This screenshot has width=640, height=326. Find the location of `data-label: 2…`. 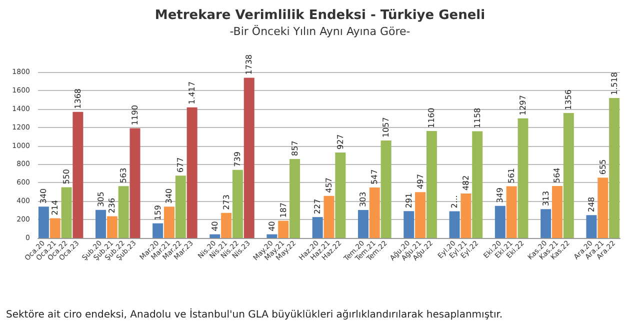

data-label: 2… is located at coordinates (455, 201).